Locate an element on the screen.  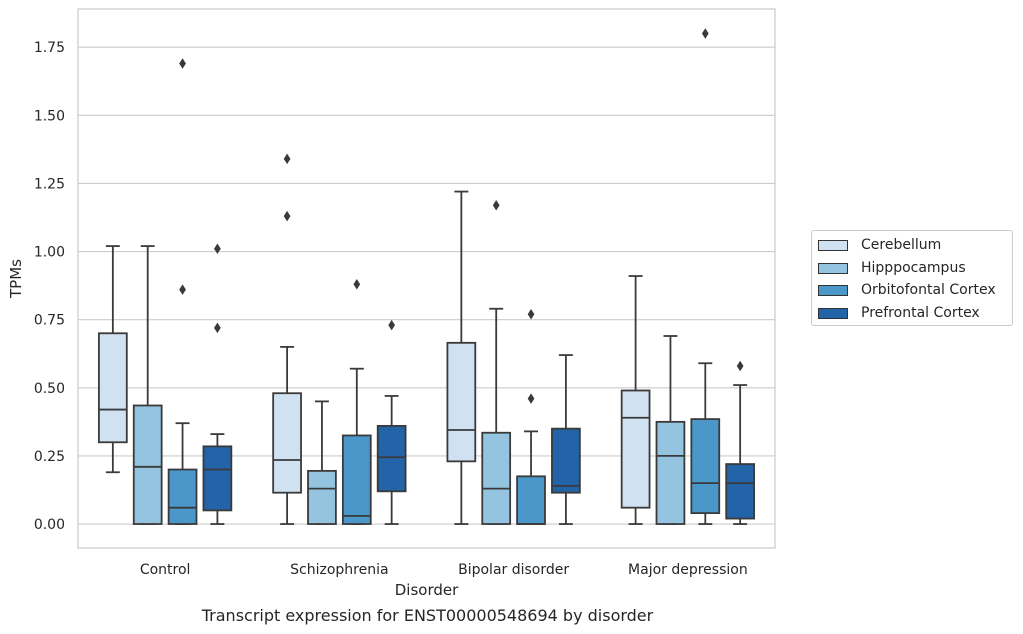
x-tick-label: Control is located at coordinates (165, 570).